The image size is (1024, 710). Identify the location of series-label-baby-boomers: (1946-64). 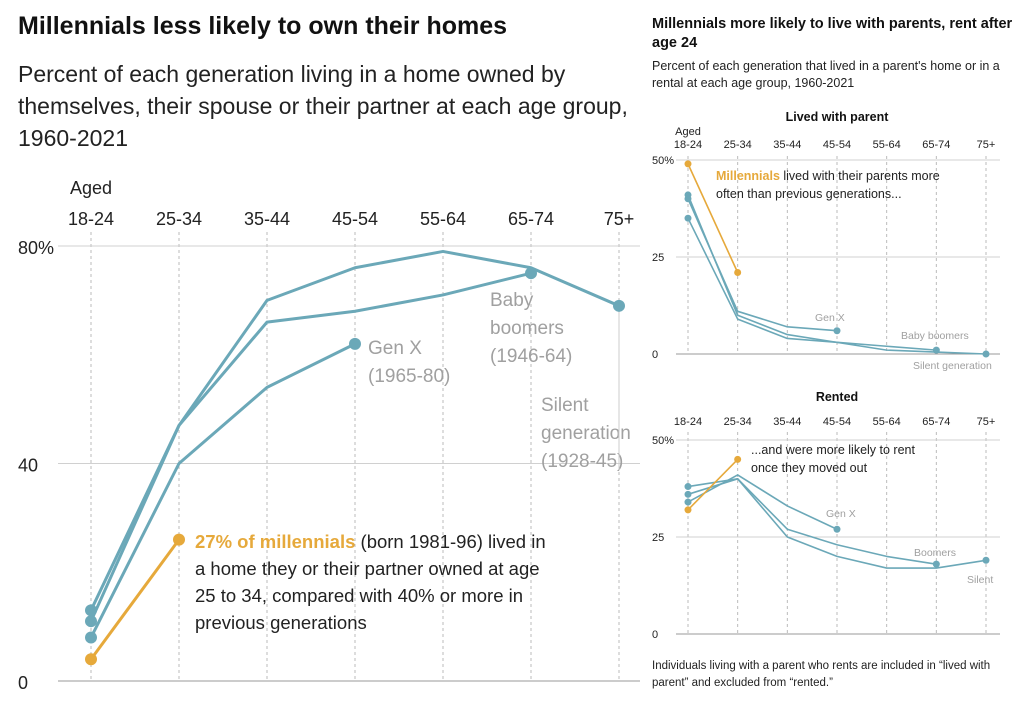
(531, 356).